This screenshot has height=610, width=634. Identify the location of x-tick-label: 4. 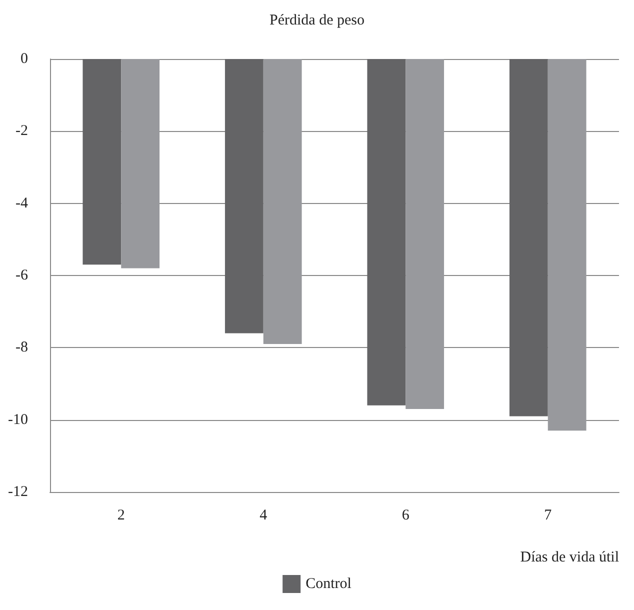
(264, 516).